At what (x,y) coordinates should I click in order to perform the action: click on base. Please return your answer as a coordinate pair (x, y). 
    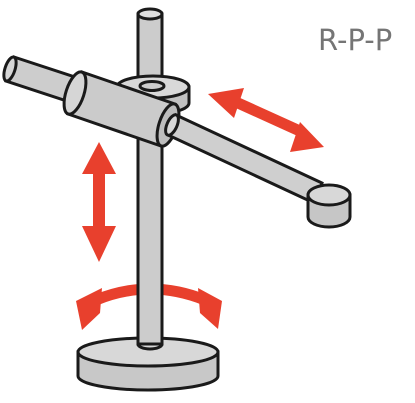
    Looking at the image, I should click on (148, 364).